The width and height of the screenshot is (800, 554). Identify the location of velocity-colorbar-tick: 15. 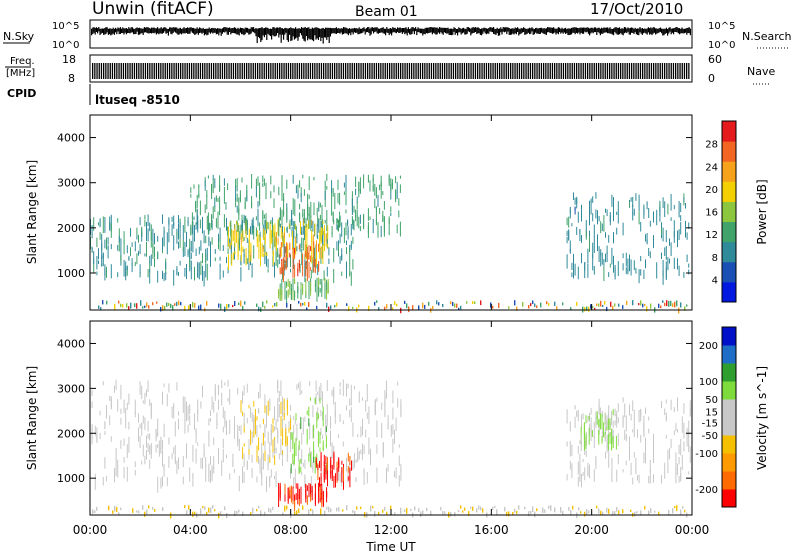
(711, 413).